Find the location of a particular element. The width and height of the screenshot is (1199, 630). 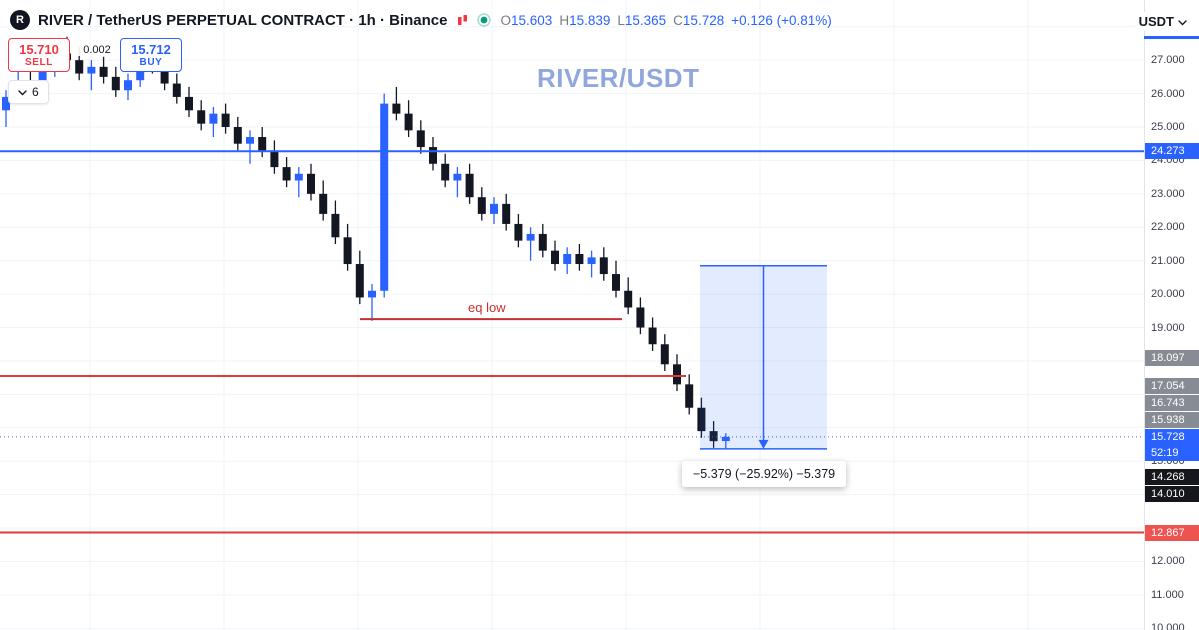

open-value: 15.603 is located at coordinates (532, 20).